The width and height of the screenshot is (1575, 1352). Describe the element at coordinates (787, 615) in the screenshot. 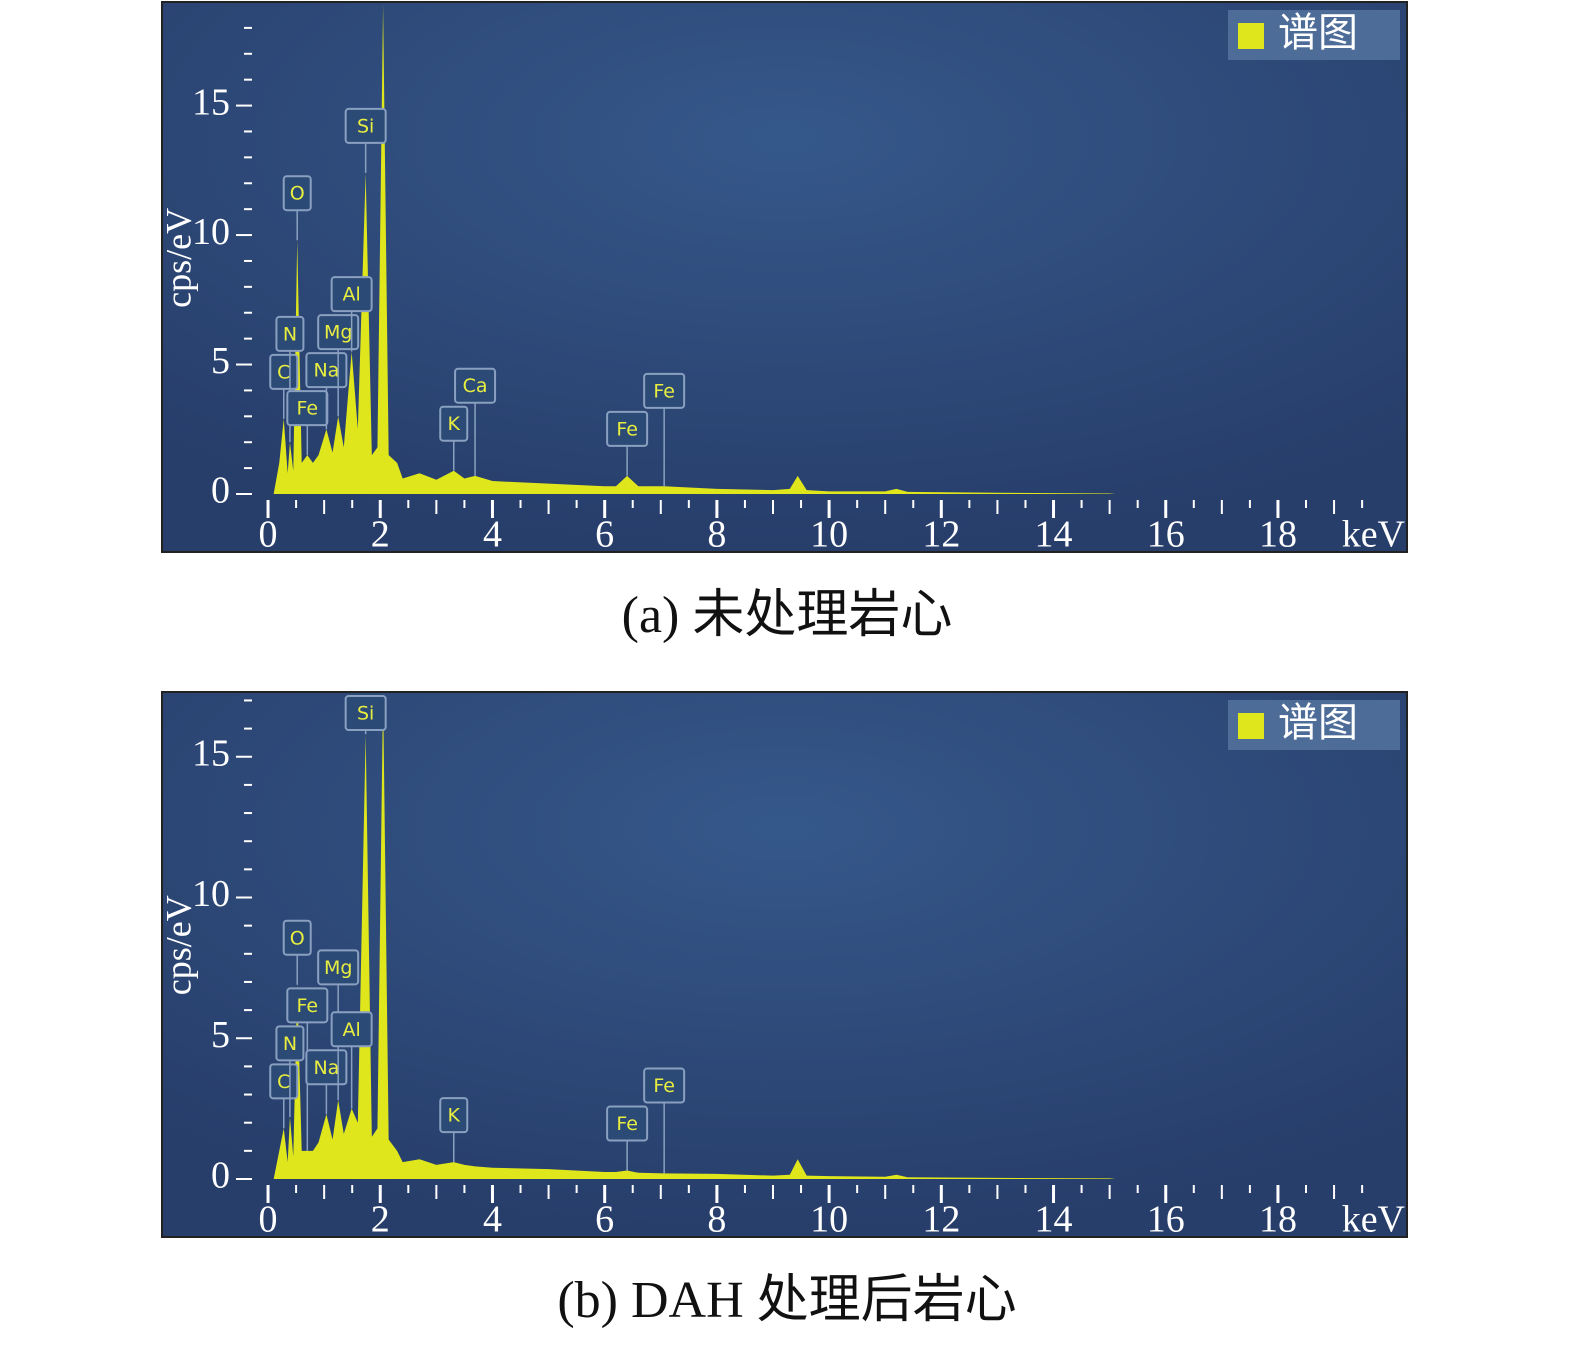

I see `caption: (a) 未处理岩心` at that location.